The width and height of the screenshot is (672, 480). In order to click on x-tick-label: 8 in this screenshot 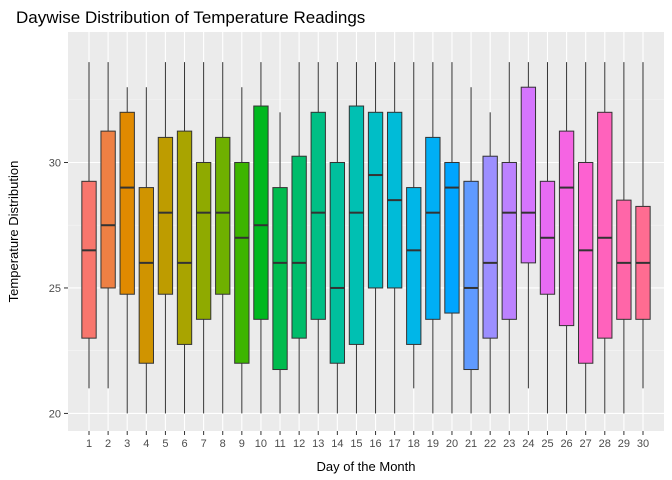, I will do `click(223, 444)`.